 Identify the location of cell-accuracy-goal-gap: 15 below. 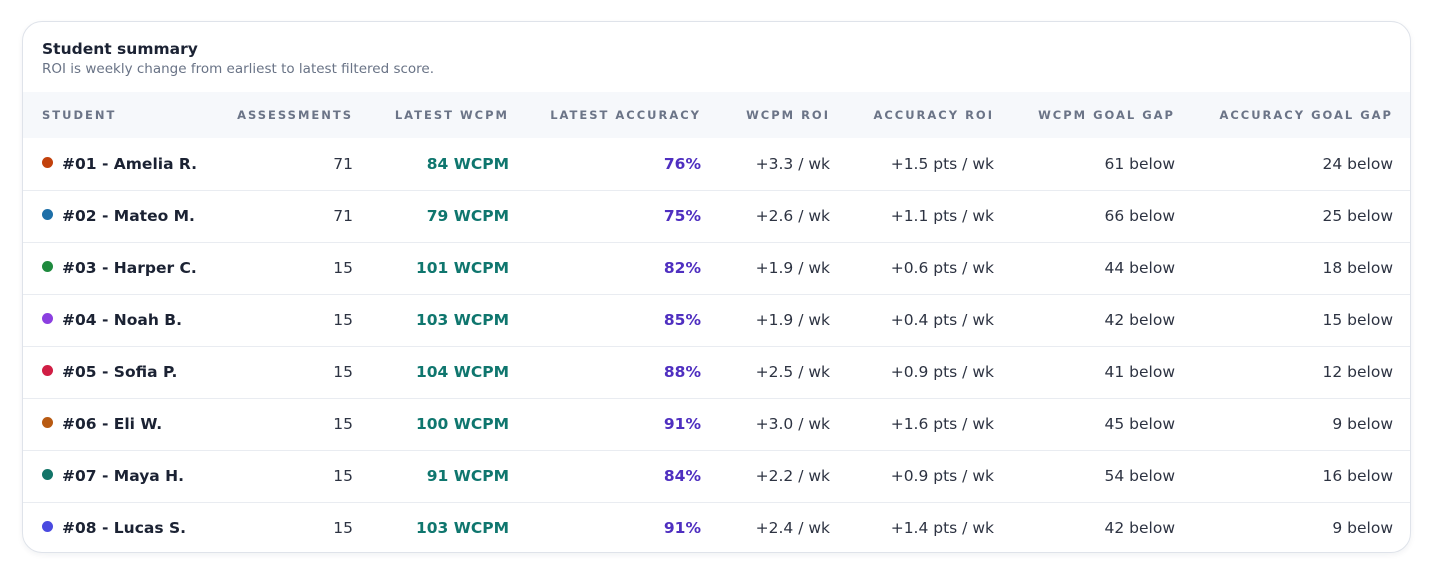
(1358, 320).